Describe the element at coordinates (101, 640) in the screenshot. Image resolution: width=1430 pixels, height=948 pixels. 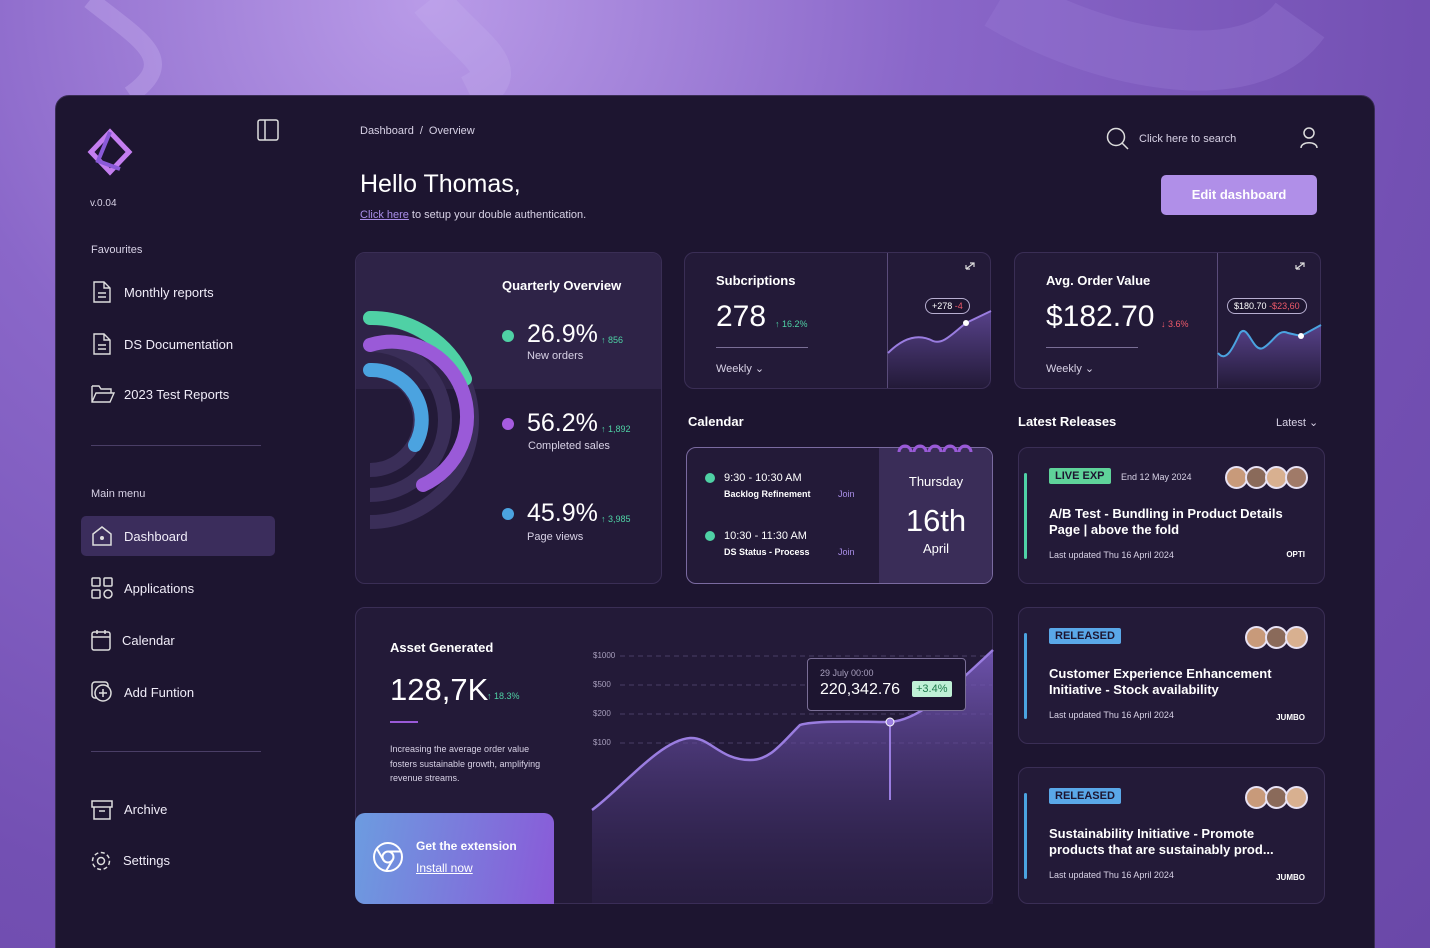
I see `calendar-icon` at that location.